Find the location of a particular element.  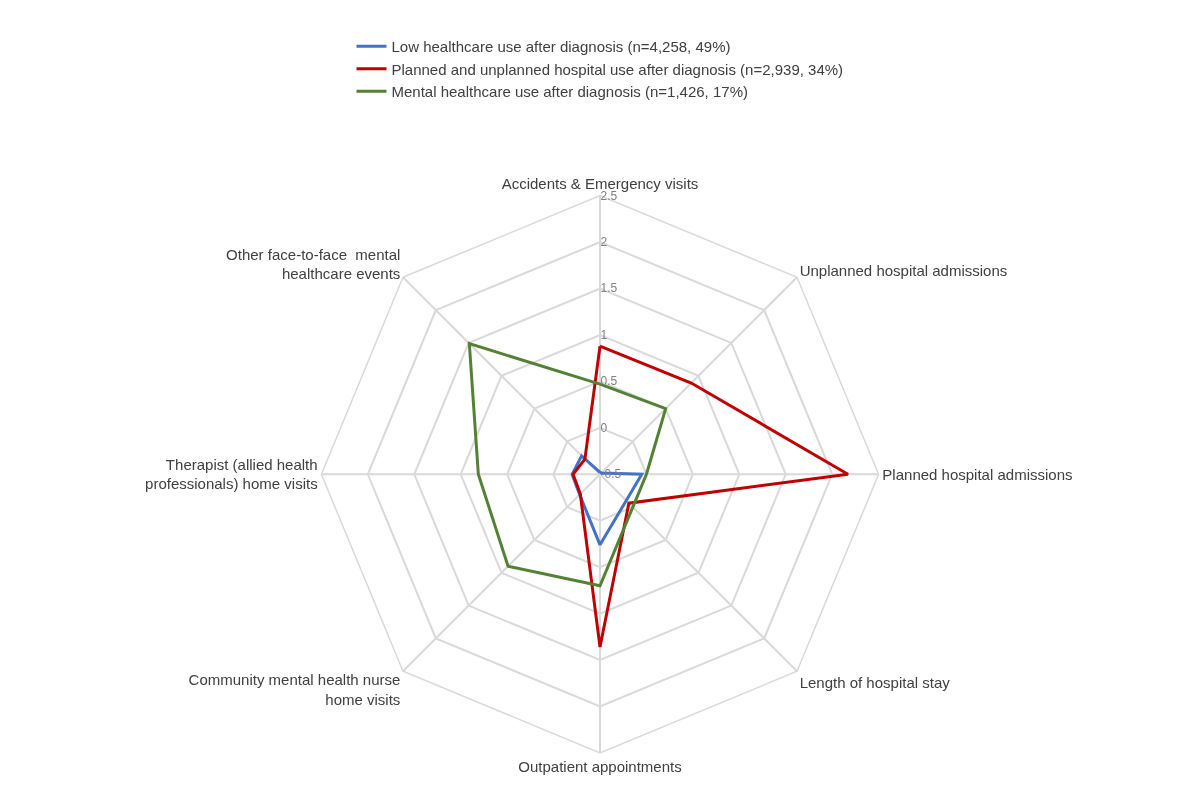

legend-label: Low healthcare use after diagnosis (n=4,258, 49%) is located at coordinates (561, 47).